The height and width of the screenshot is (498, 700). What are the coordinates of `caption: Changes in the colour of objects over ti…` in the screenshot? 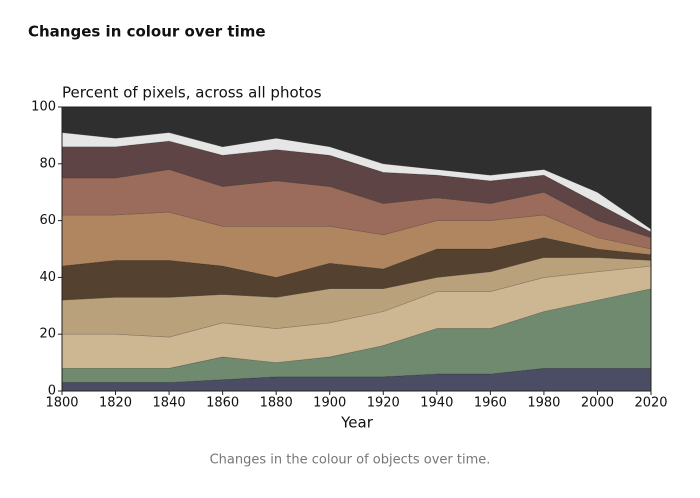 It's located at (350, 460).